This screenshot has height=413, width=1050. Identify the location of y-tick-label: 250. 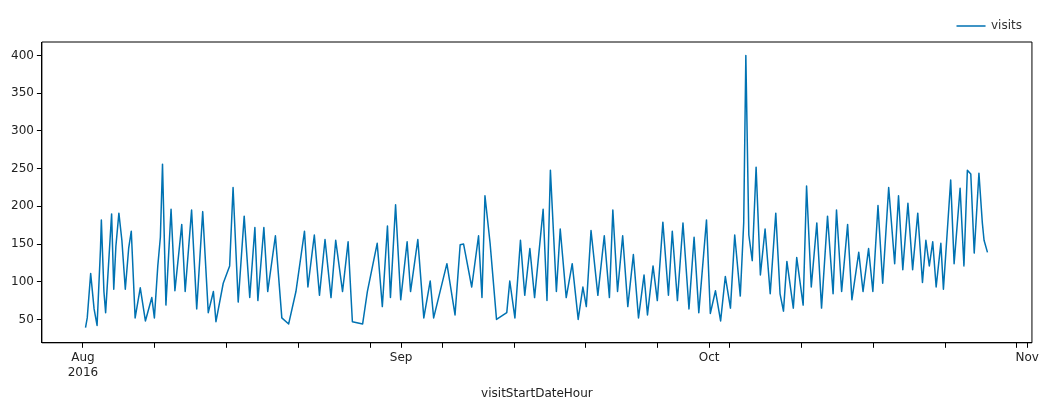
(22, 167).